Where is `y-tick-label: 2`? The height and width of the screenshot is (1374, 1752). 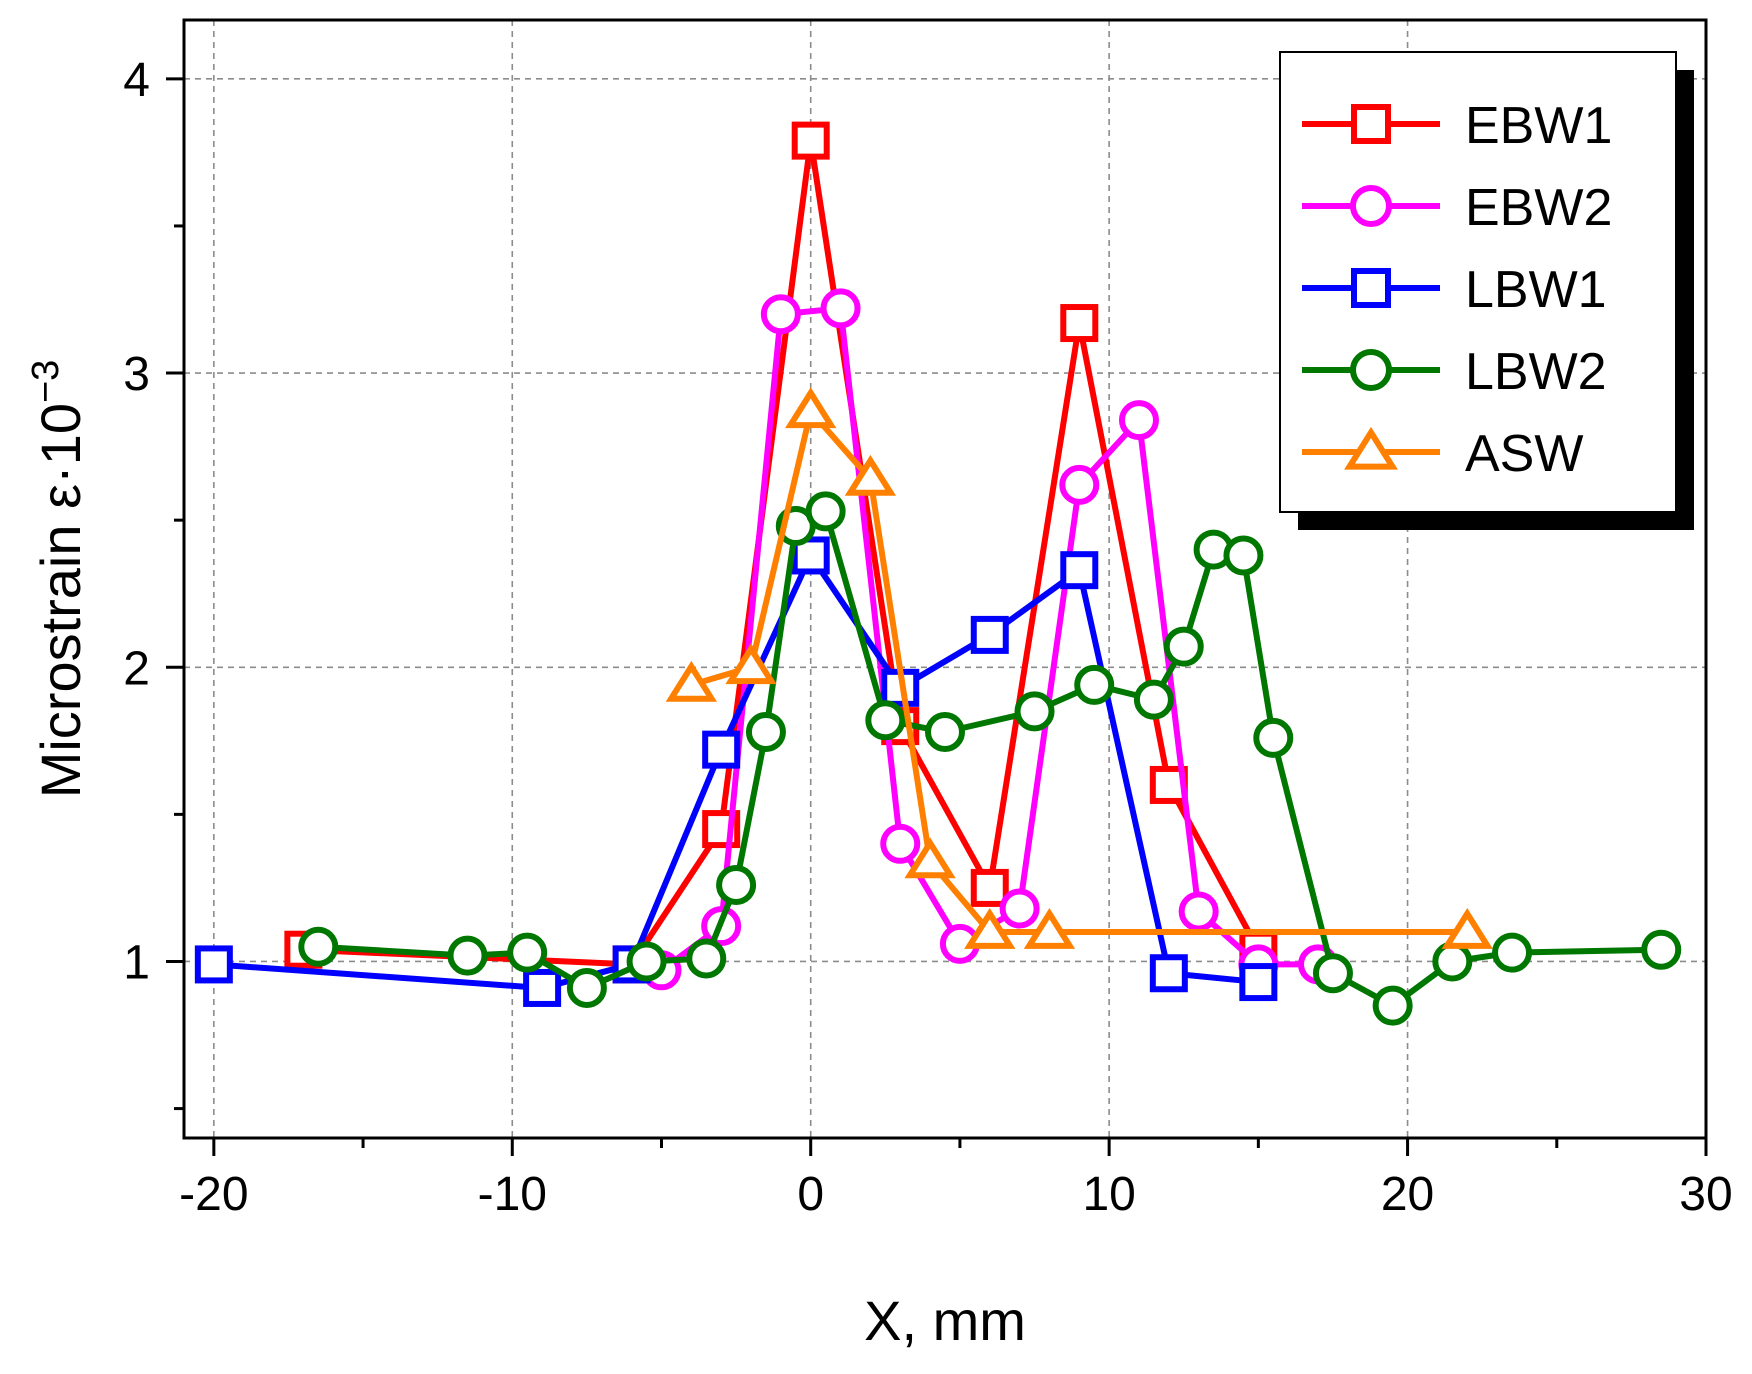 y-tick-label: 2 is located at coordinates (136, 668).